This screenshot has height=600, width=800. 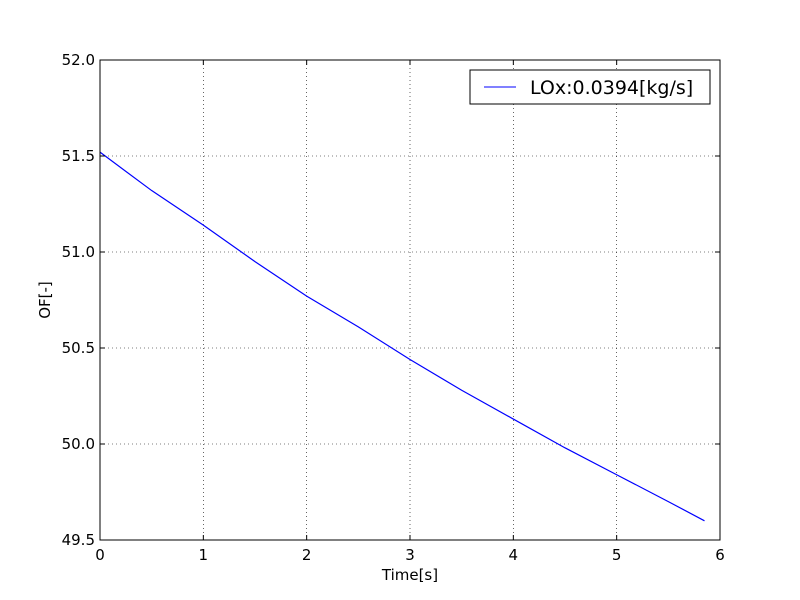 I want to click on x-tick-label: 2, so click(x=307, y=555).